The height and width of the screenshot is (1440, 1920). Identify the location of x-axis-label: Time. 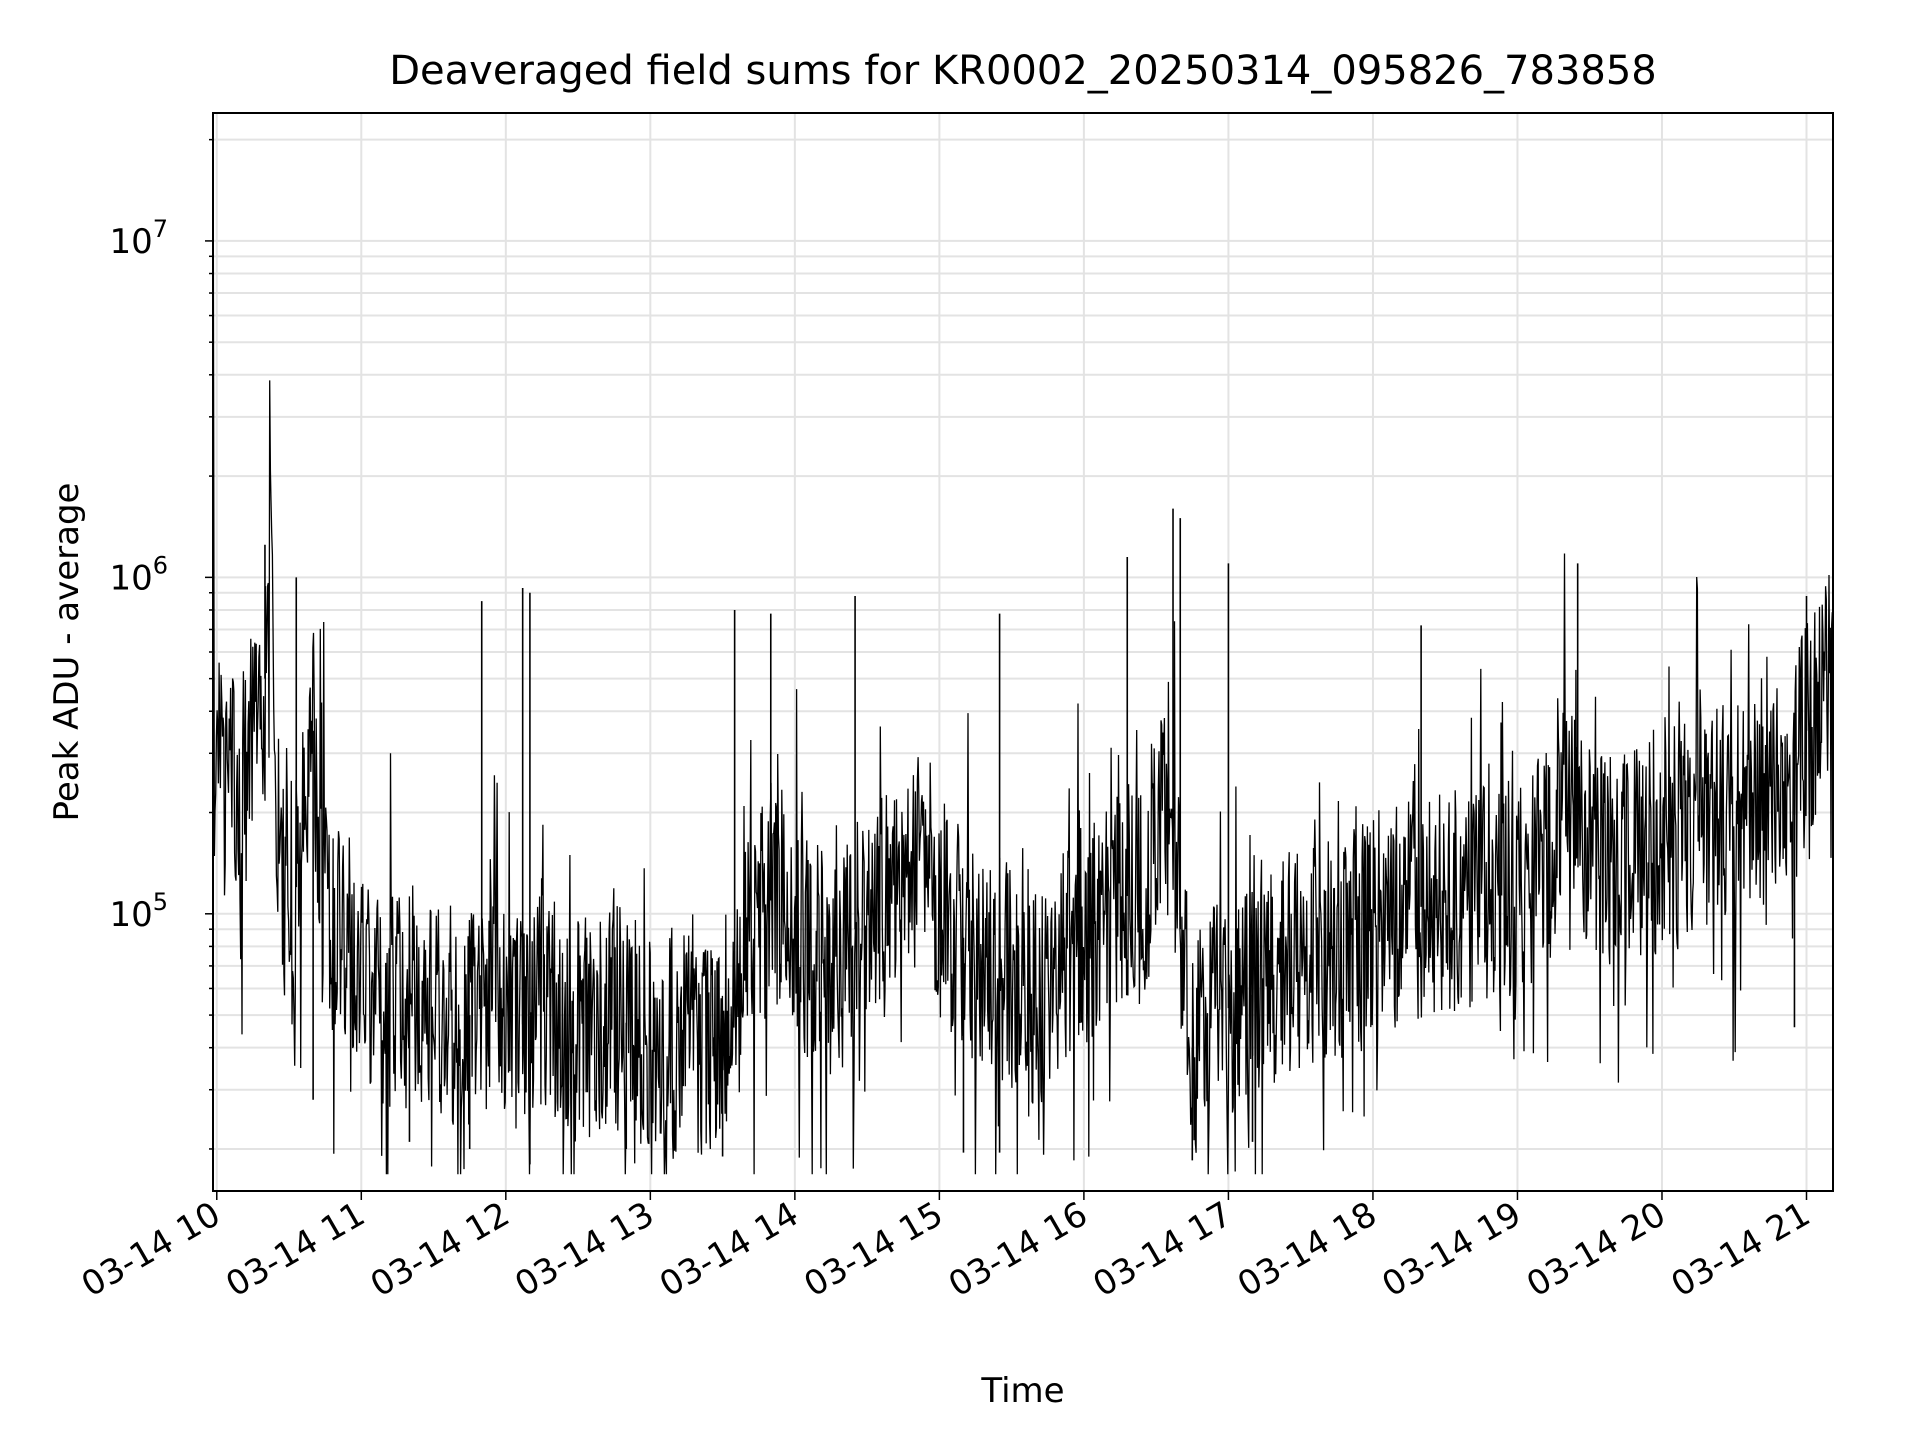
(1022, 1391).